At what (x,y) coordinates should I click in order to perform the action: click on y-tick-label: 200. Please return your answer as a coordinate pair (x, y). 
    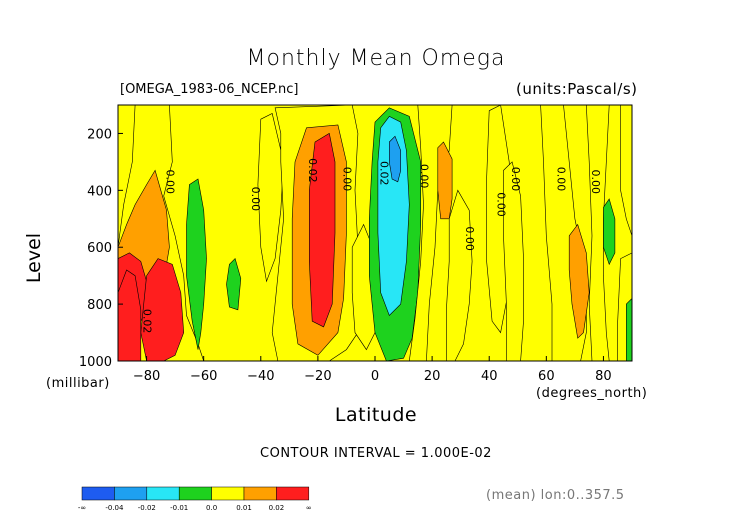
    Looking at the image, I should click on (99, 134).